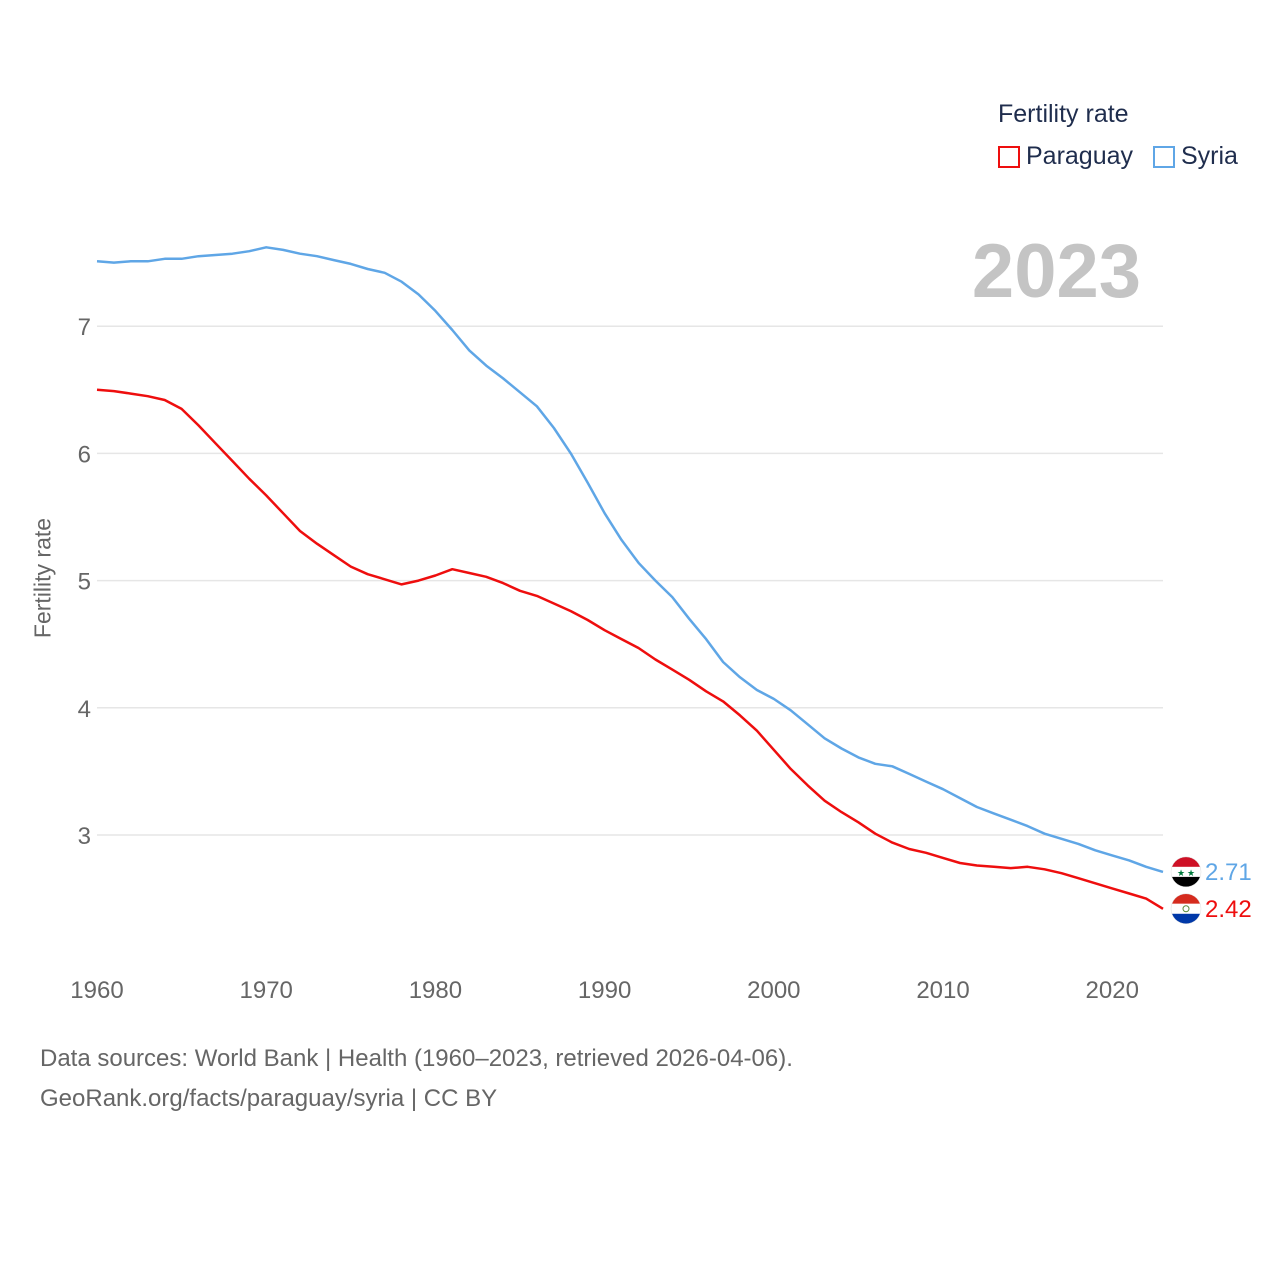  I want to click on legend-title: Fertility rate, so click(1063, 114).